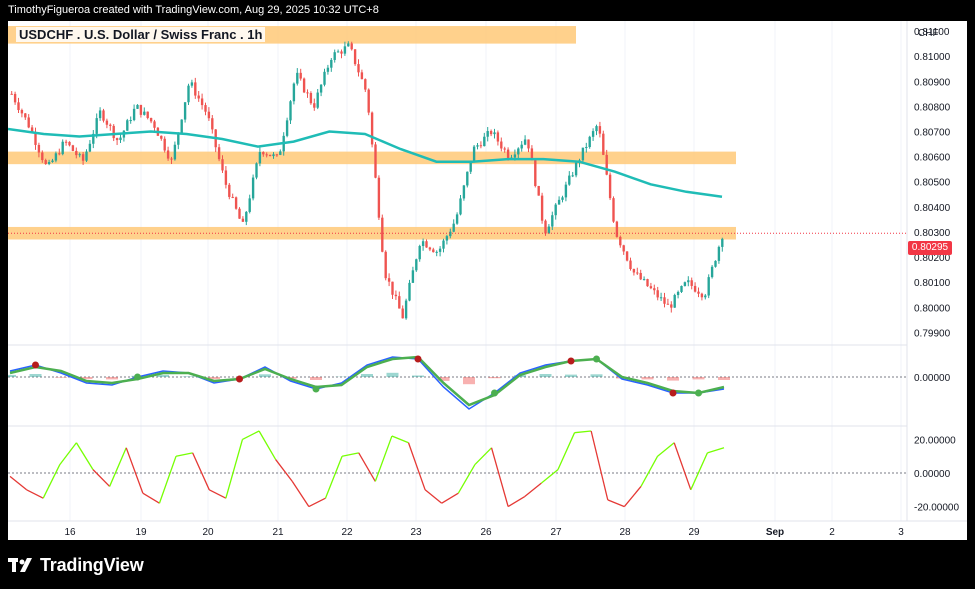 The width and height of the screenshot is (975, 589). I want to click on last-price-tag: 0.80295, so click(930, 248).